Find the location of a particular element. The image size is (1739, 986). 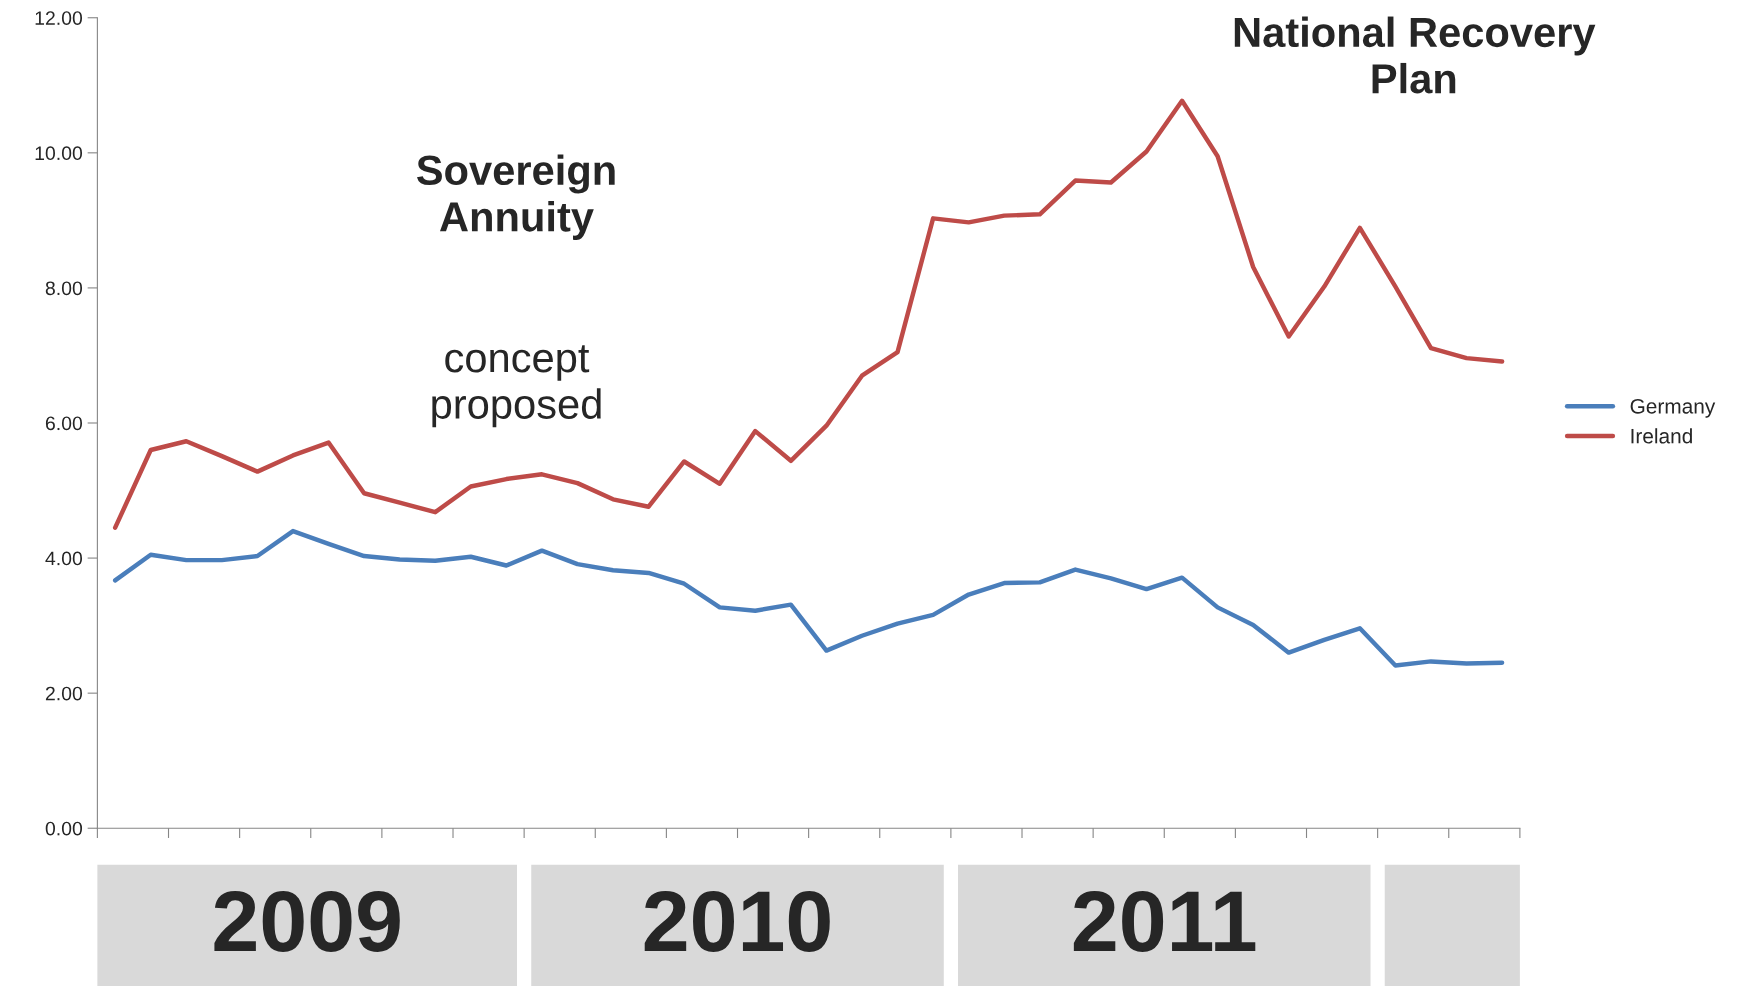

annotation: Sovereign Annuity is located at coordinates (515, 197).